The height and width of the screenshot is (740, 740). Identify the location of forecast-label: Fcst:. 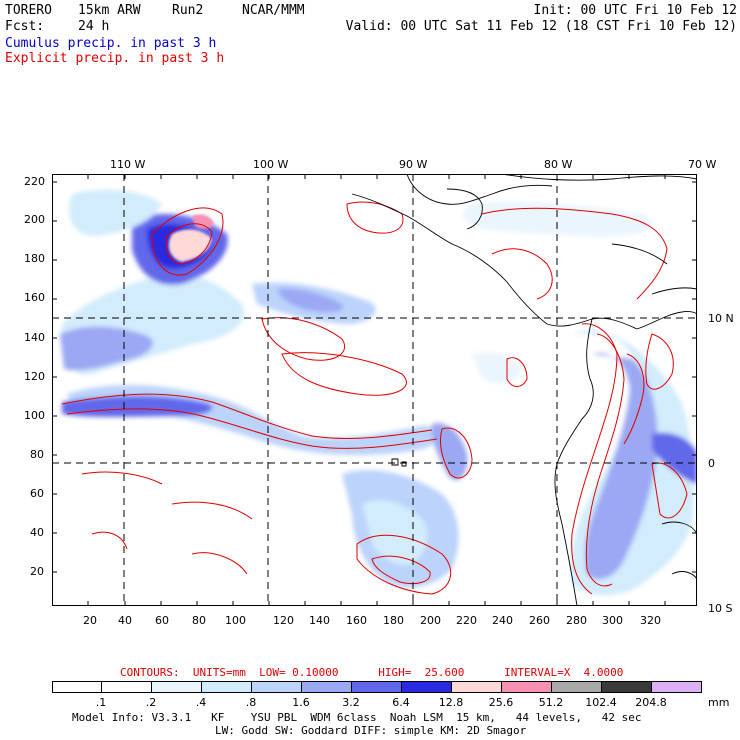
(25, 26).